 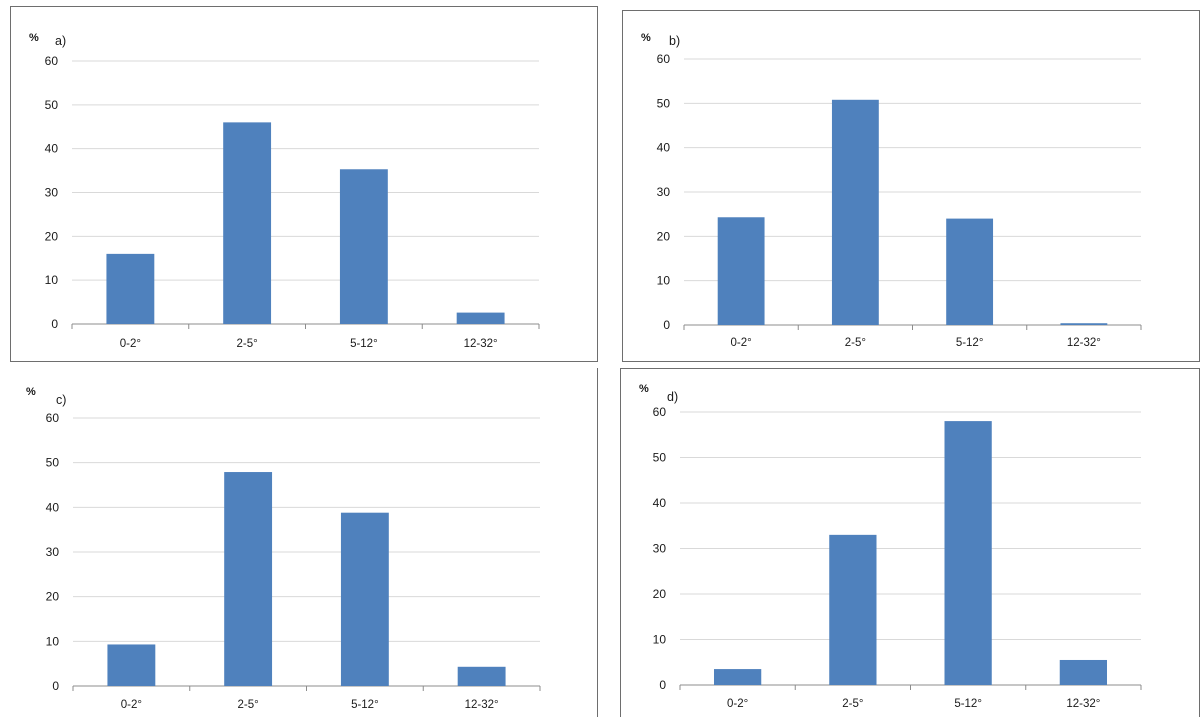 What do you see at coordinates (664, 236) in the screenshot?
I see `chart-b-ytick-label: 20` at bounding box center [664, 236].